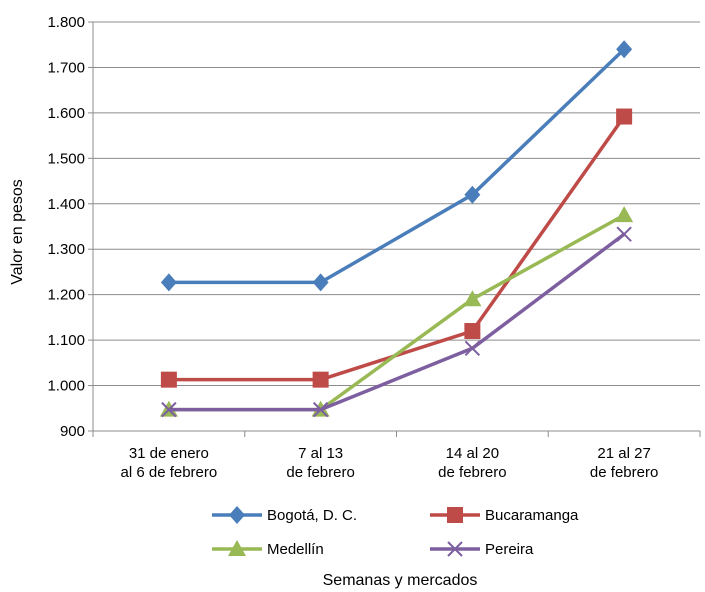  Describe the element at coordinates (66, 67) in the screenshot. I see `y-tick-label: 1.700` at that location.